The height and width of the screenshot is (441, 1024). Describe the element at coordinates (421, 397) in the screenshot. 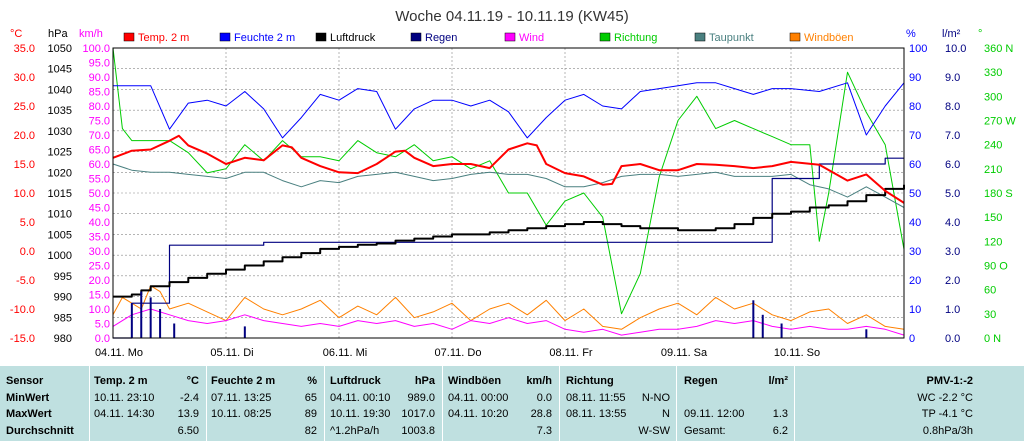

I see `stats-luftdruck-min-val: 989.0` at that location.